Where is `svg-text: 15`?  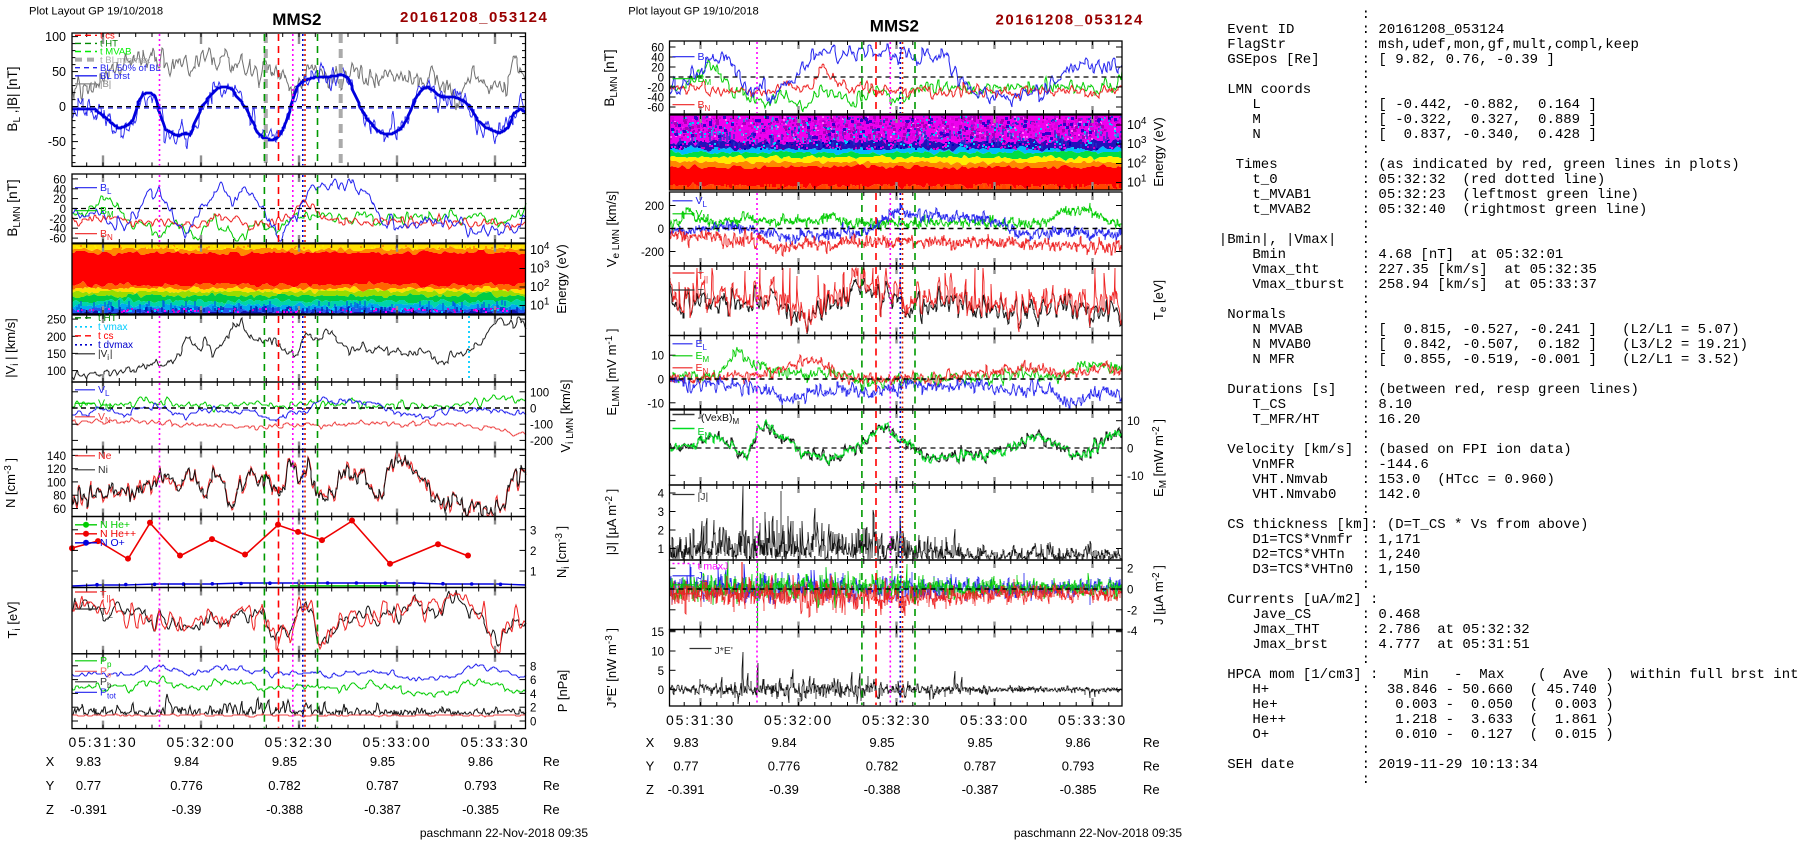
svg-text: 15 is located at coordinates (657, 633).